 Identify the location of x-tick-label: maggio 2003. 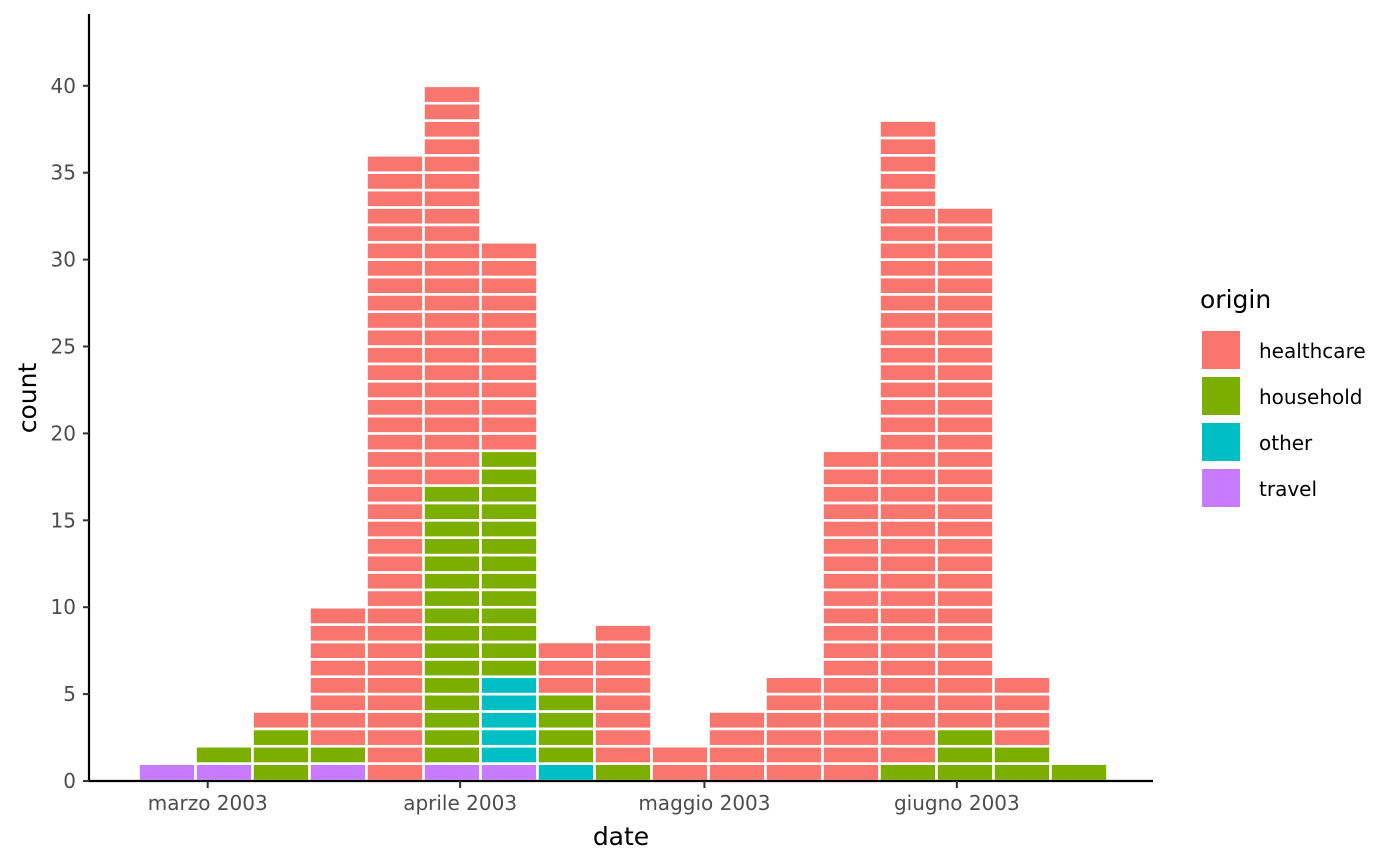
(704, 803).